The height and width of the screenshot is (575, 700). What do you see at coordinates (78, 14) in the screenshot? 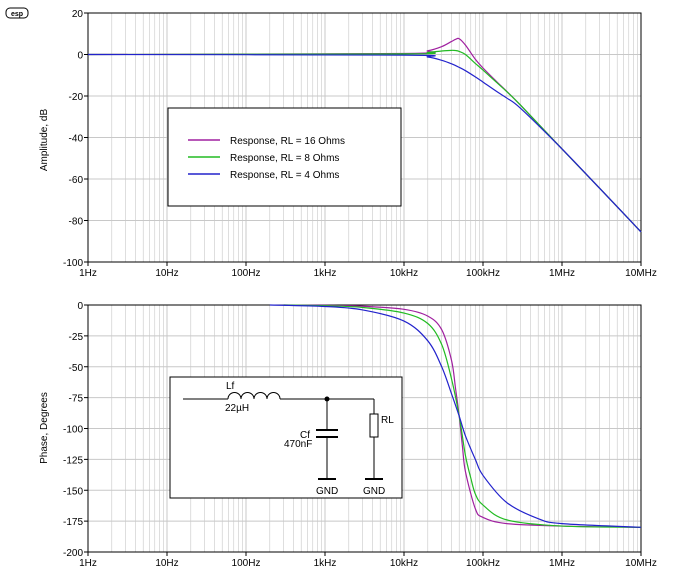
I see `amplitude-y-tick-label: 20` at bounding box center [78, 14].